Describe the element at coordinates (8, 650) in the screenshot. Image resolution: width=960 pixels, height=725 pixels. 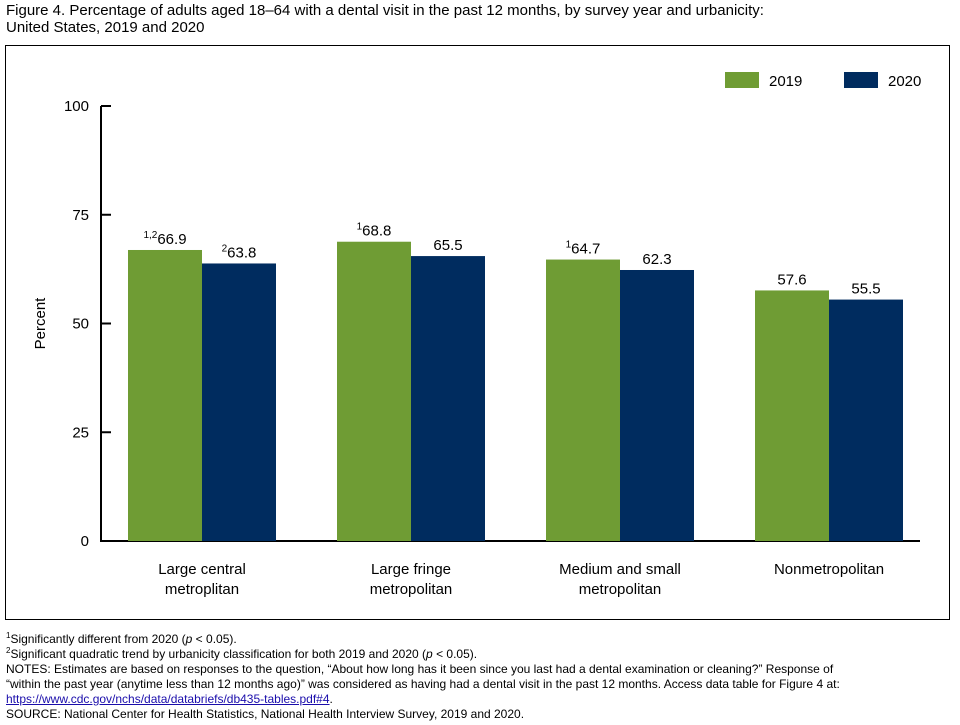
I see `footnote-2-marker: 2` at that location.